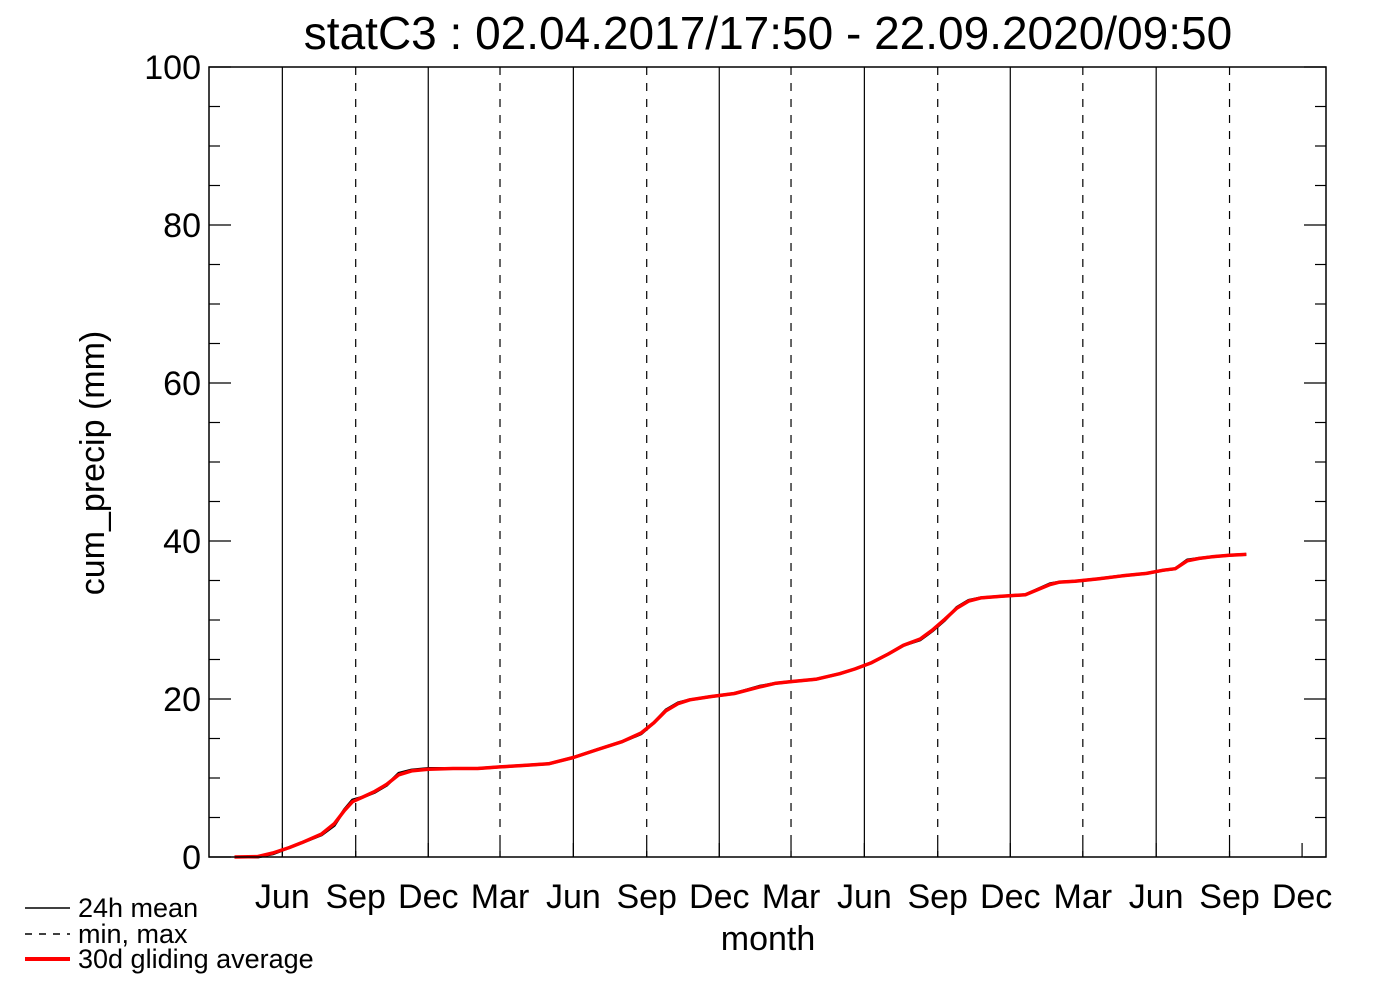  I want to click on legend: 24h mean min, max 30d gliding average, so click(169, 933).